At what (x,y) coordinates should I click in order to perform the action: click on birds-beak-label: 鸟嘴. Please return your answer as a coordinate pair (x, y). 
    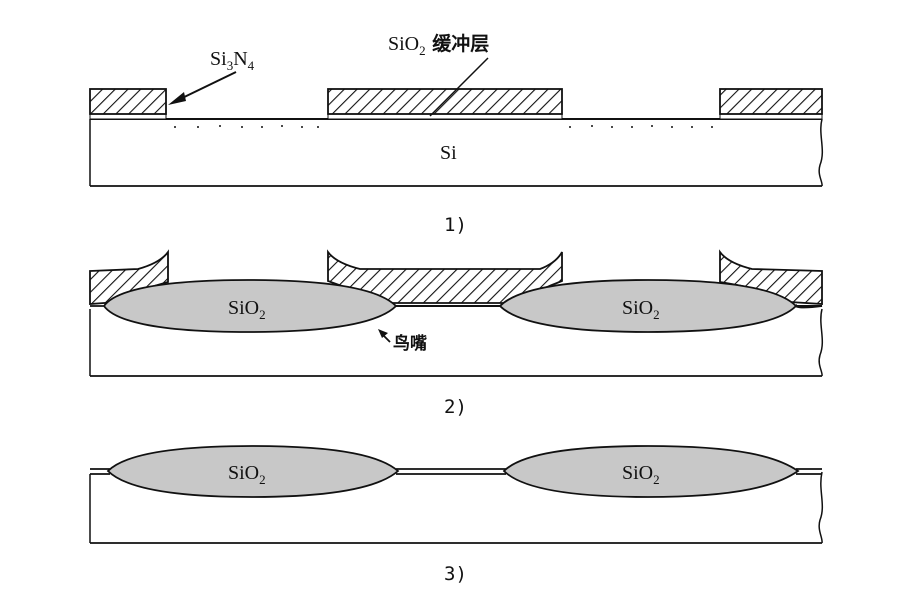
    Looking at the image, I should click on (410, 343).